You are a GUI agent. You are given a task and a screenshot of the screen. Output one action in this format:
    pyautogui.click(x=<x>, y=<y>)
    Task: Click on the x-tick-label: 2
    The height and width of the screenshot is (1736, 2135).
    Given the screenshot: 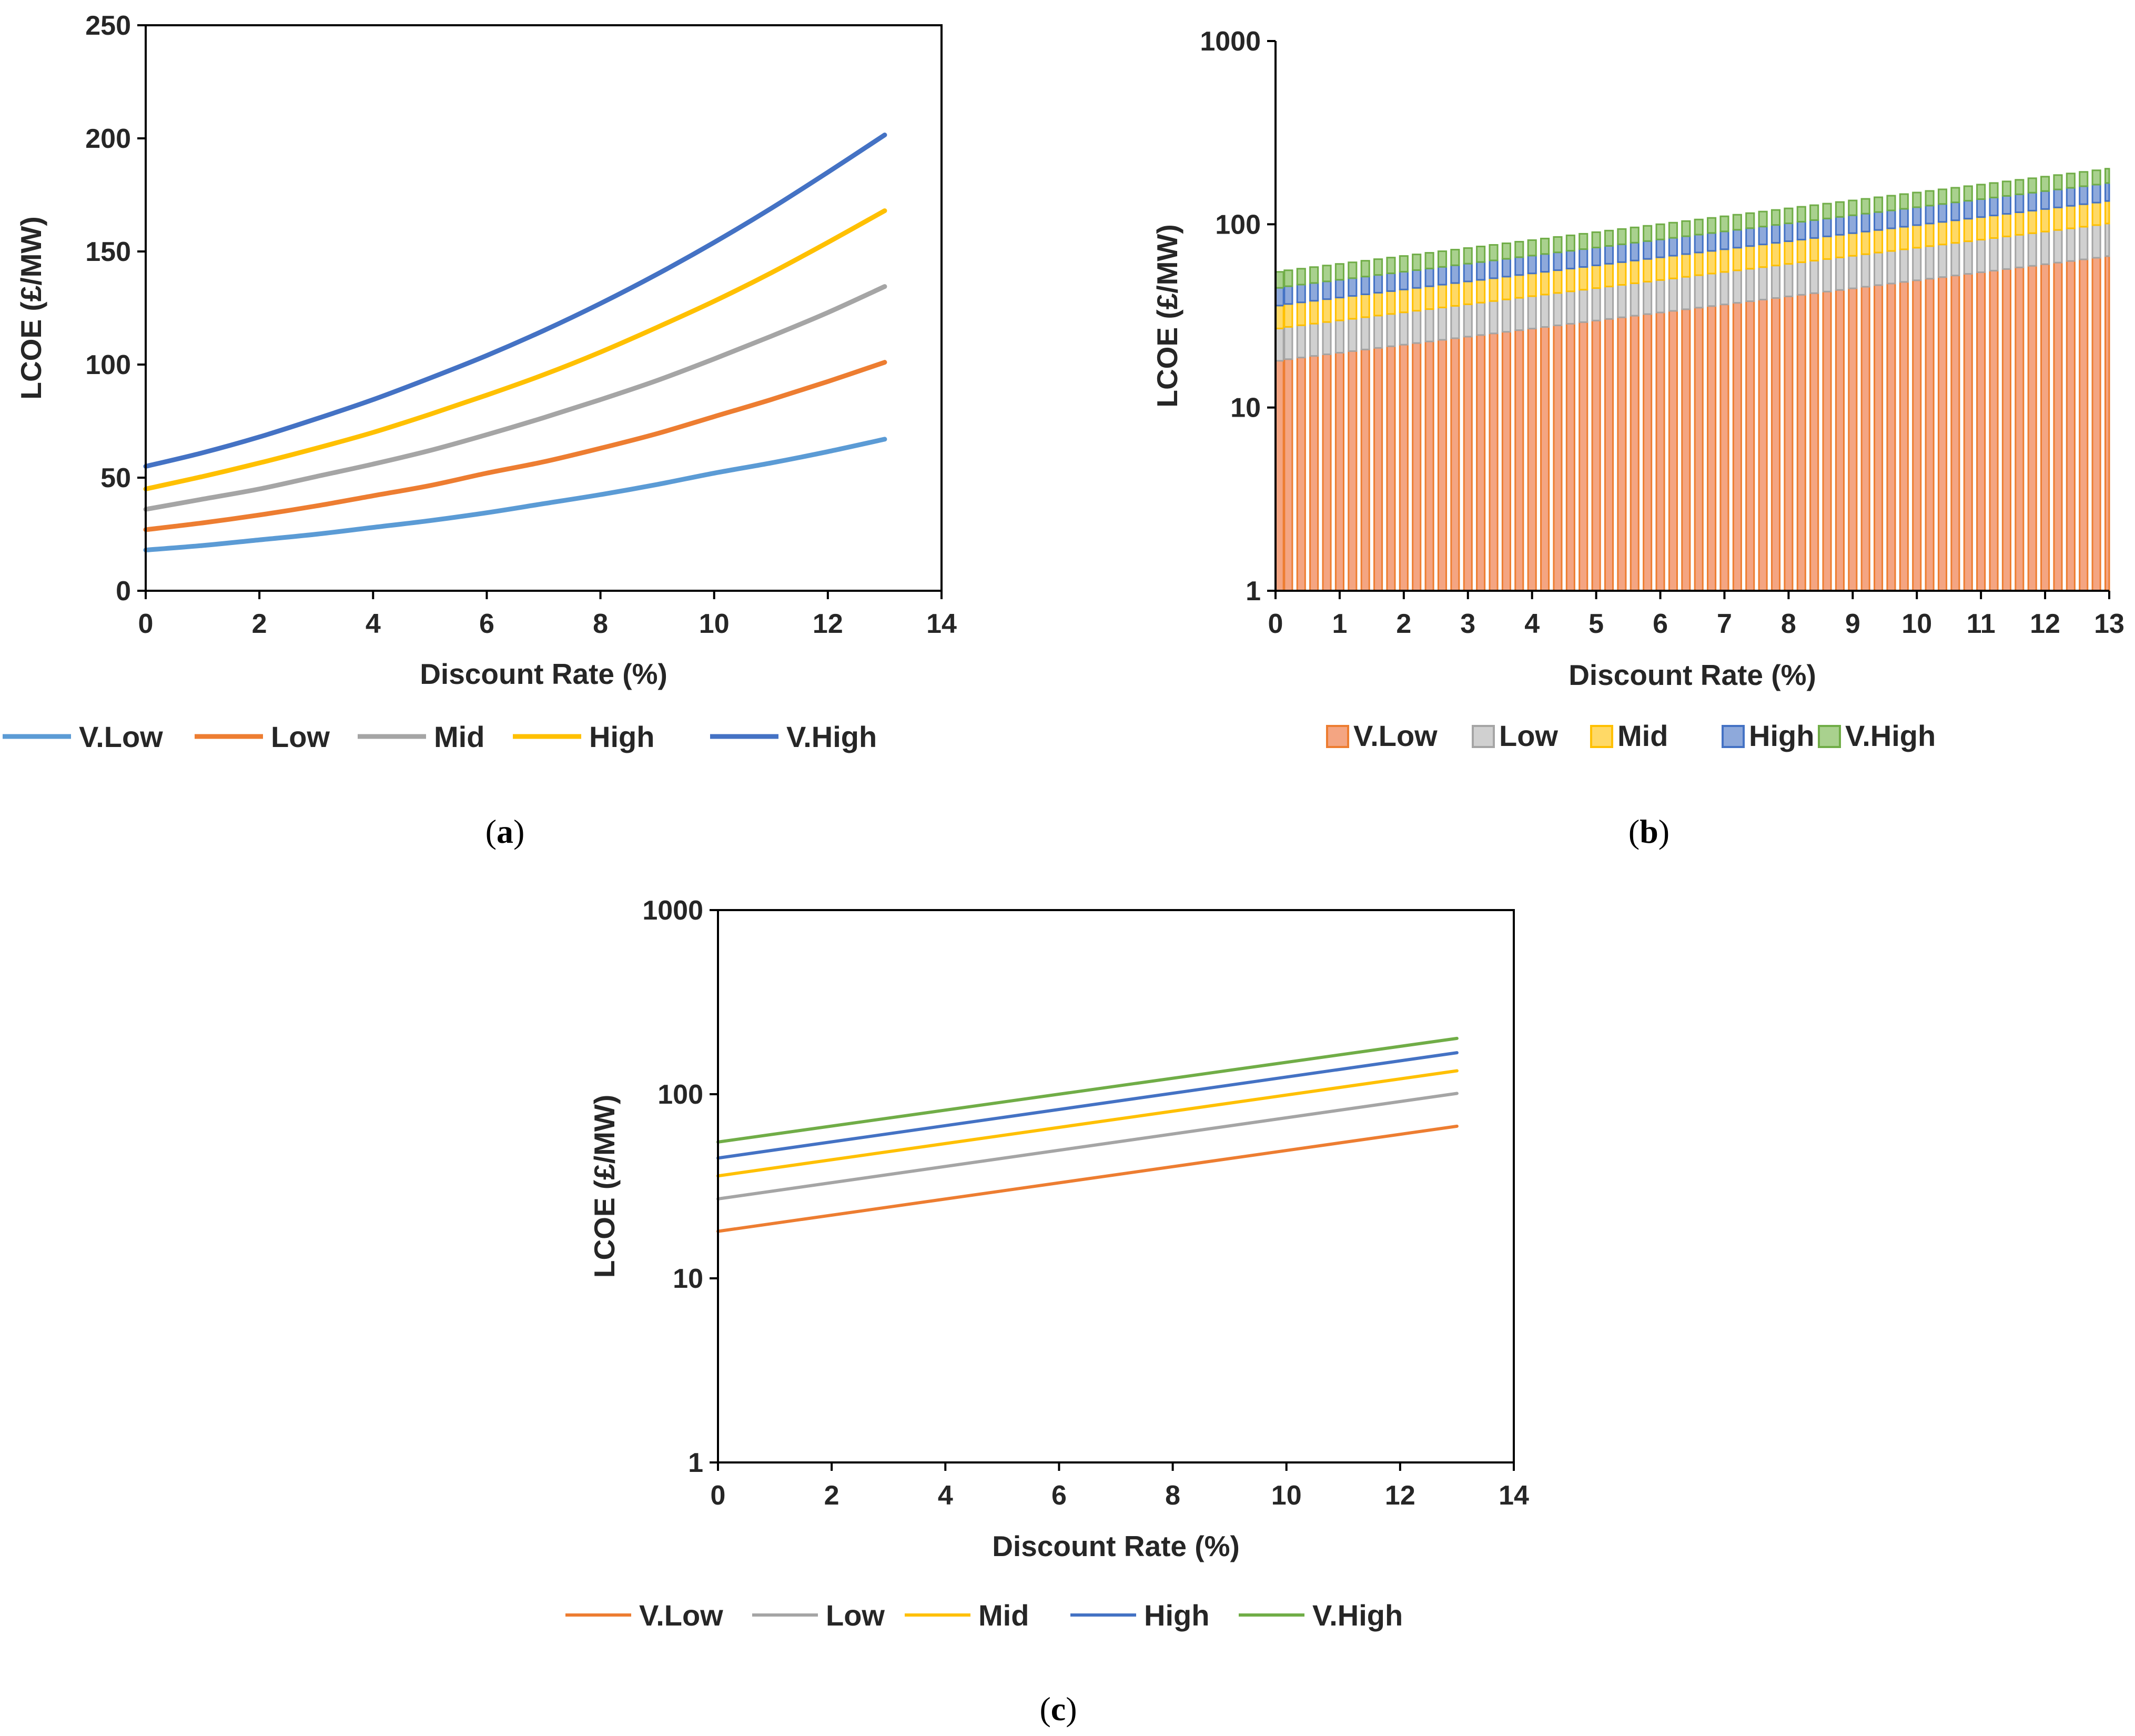 What is the action you would take?
    pyautogui.click(x=259, y=624)
    